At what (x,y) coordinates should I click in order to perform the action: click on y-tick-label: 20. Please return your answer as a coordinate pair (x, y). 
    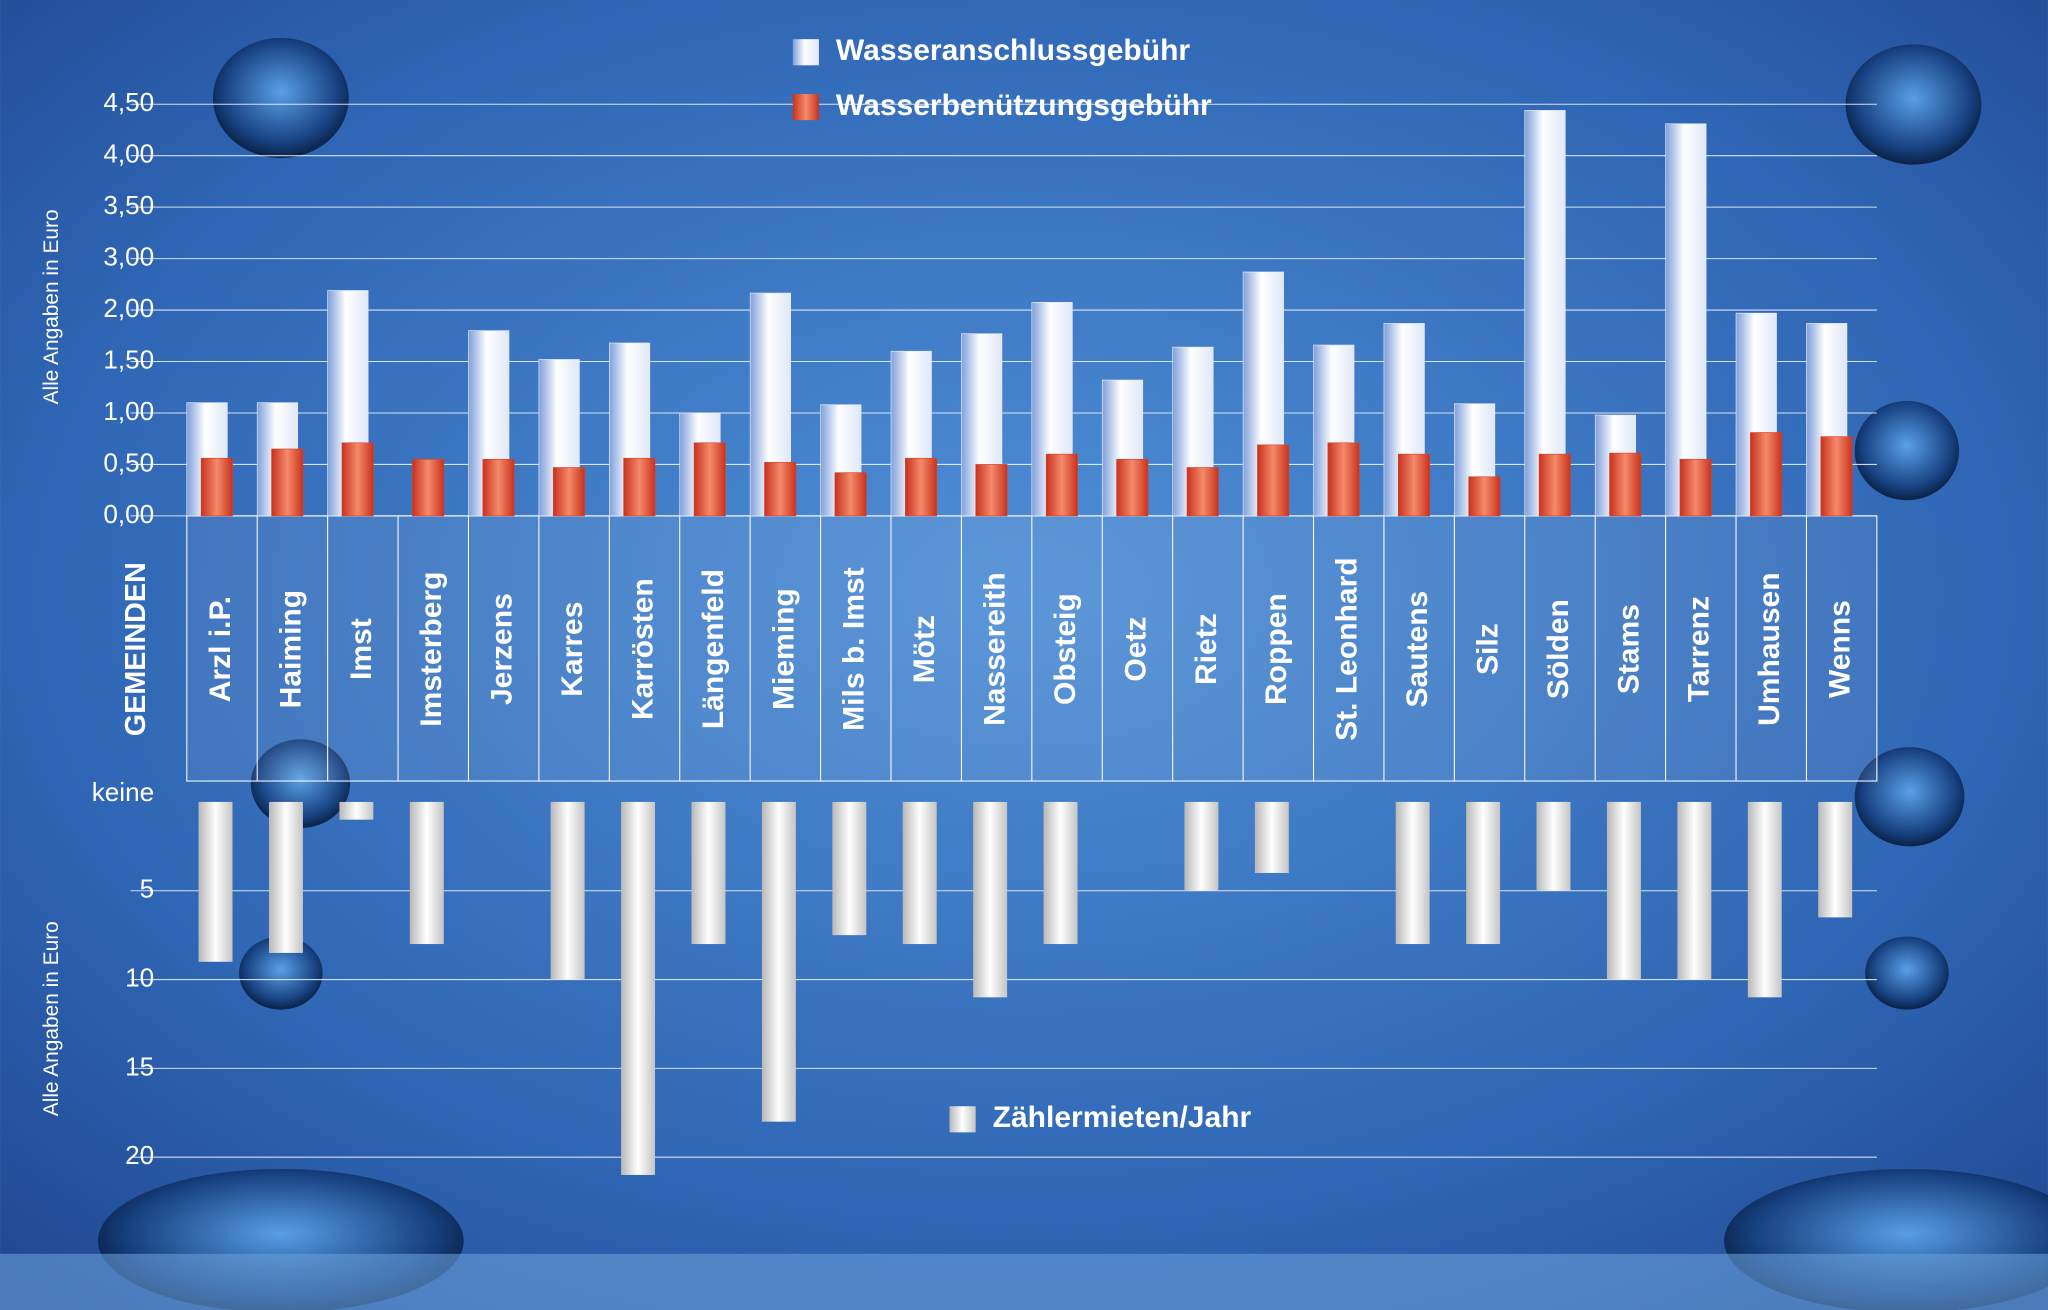
    Looking at the image, I should click on (139, 1155).